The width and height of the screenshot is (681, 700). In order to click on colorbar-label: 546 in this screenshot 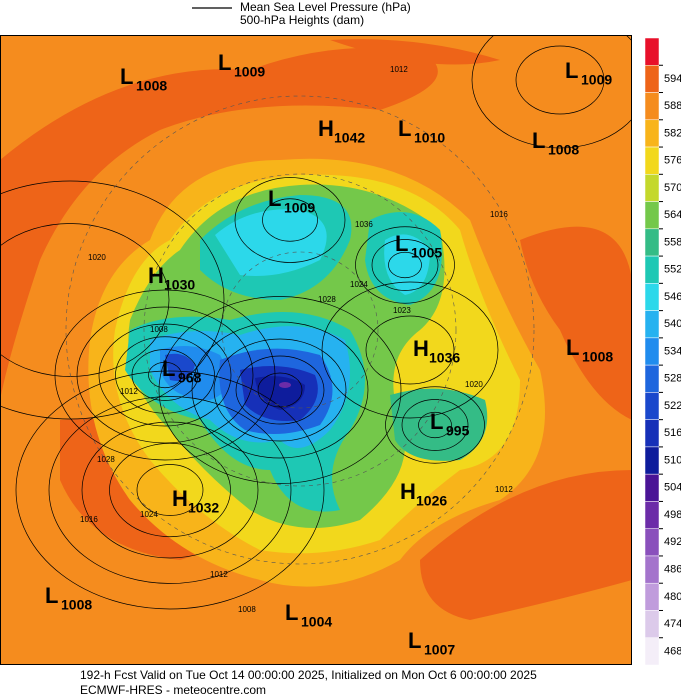, I will do `click(672, 297)`.